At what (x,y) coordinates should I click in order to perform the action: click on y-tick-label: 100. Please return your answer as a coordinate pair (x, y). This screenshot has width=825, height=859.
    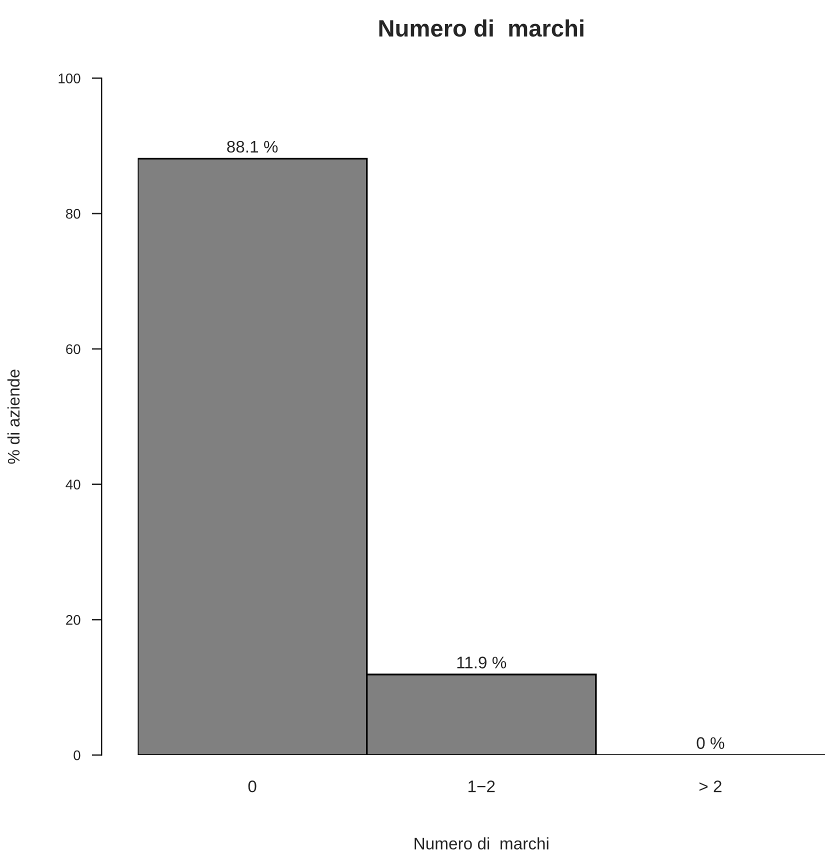
    Looking at the image, I should click on (69, 79).